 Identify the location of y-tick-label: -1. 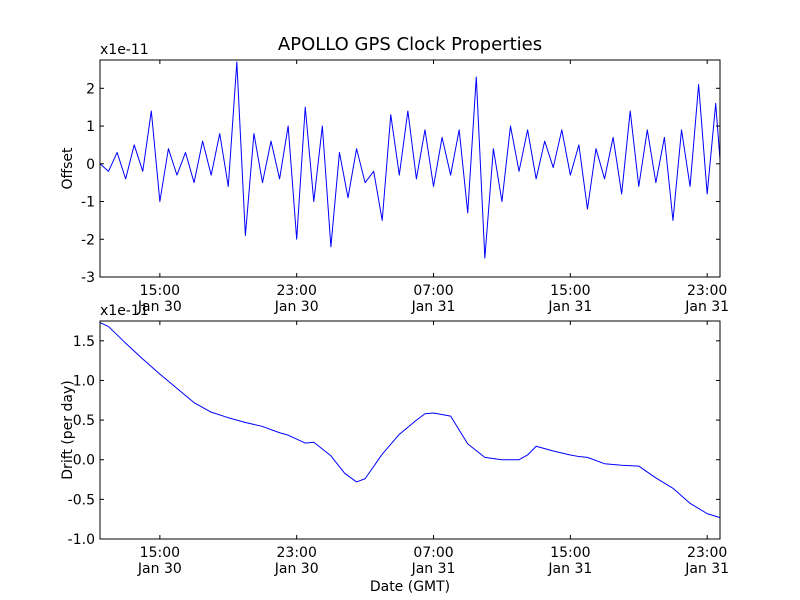
(88, 203).